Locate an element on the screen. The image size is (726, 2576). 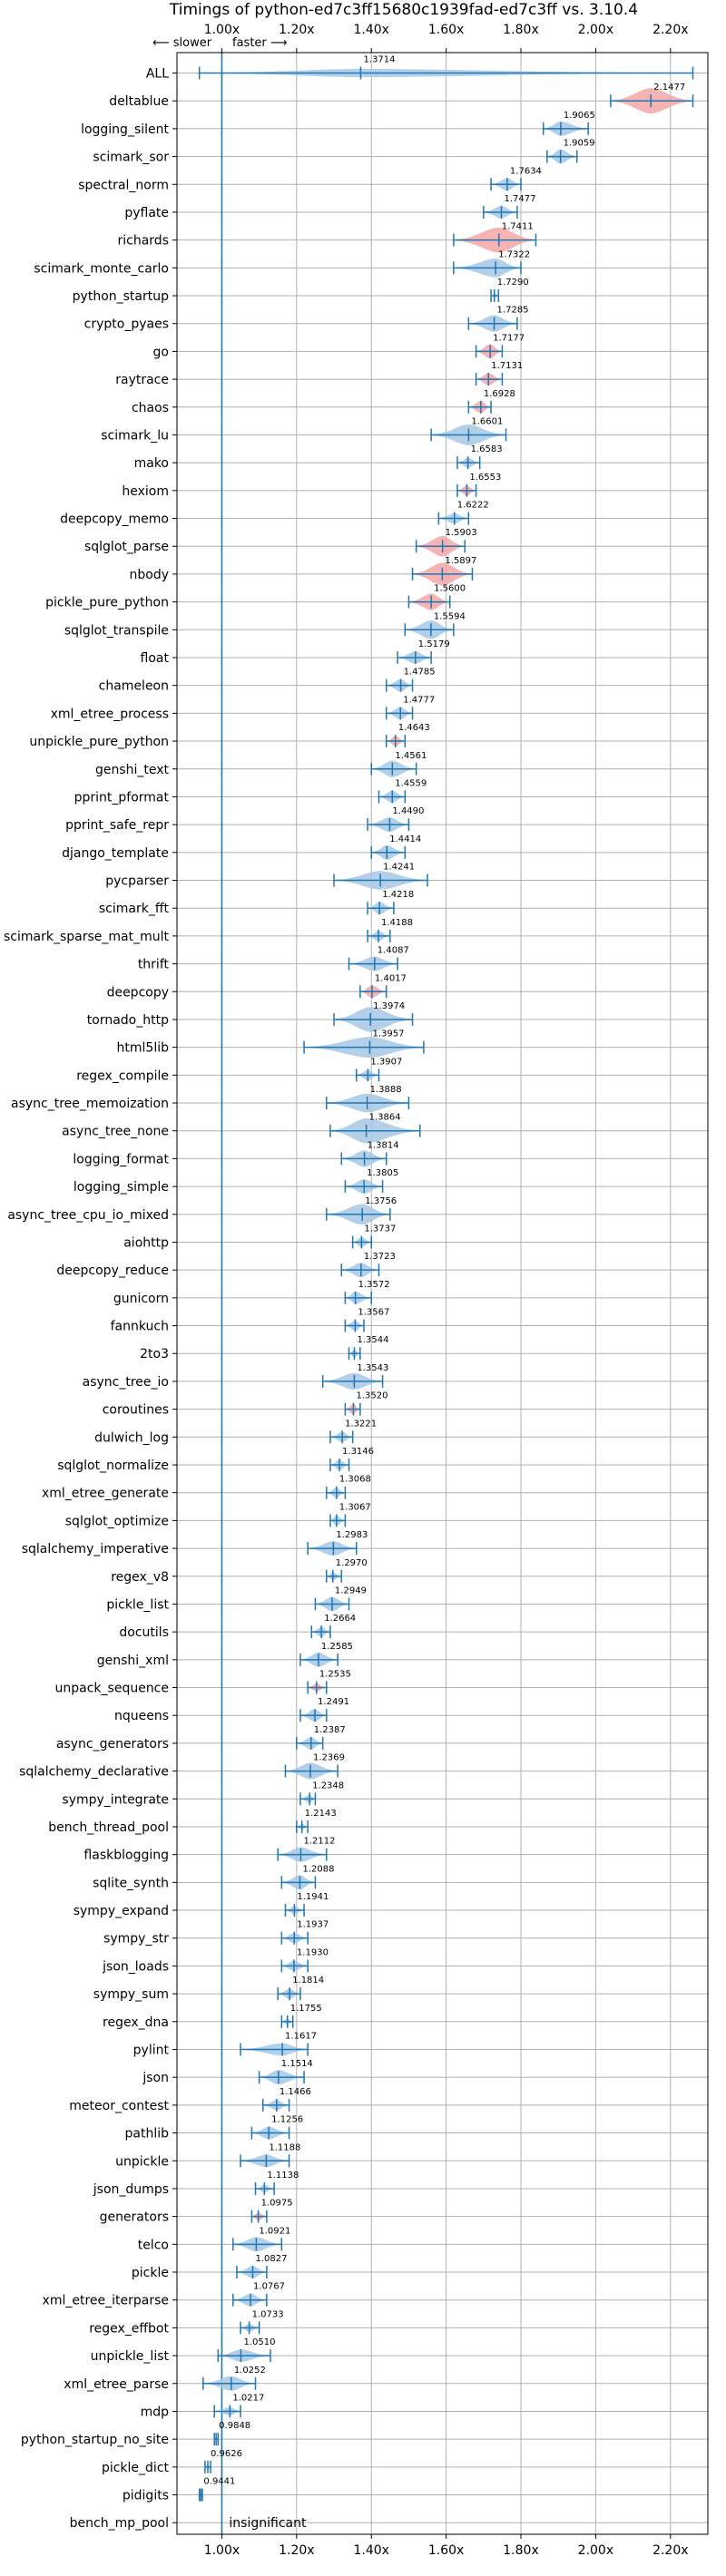
benchmark-label: generators is located at coordinates (134, 2217).